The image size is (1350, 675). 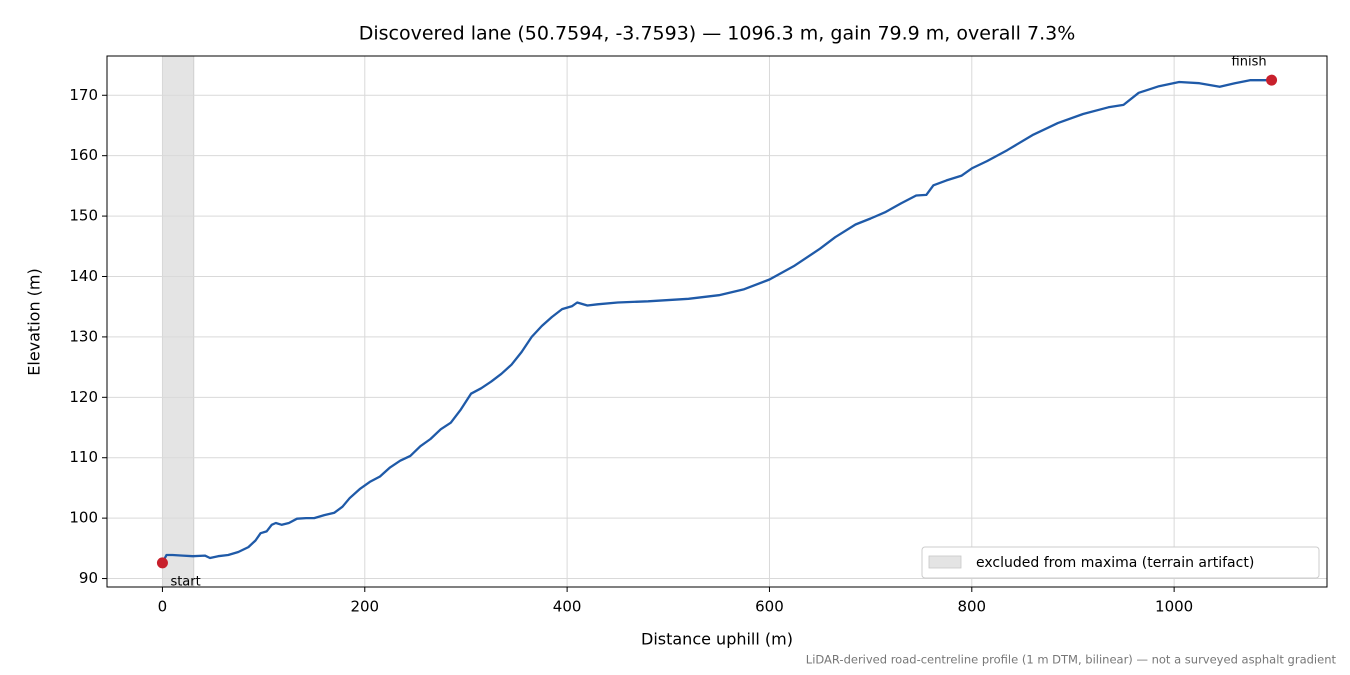 What do you see at coordinates (83, 216) in the screenshot?
I see `y-tick-label: 150` at bounding box center [83, 216].